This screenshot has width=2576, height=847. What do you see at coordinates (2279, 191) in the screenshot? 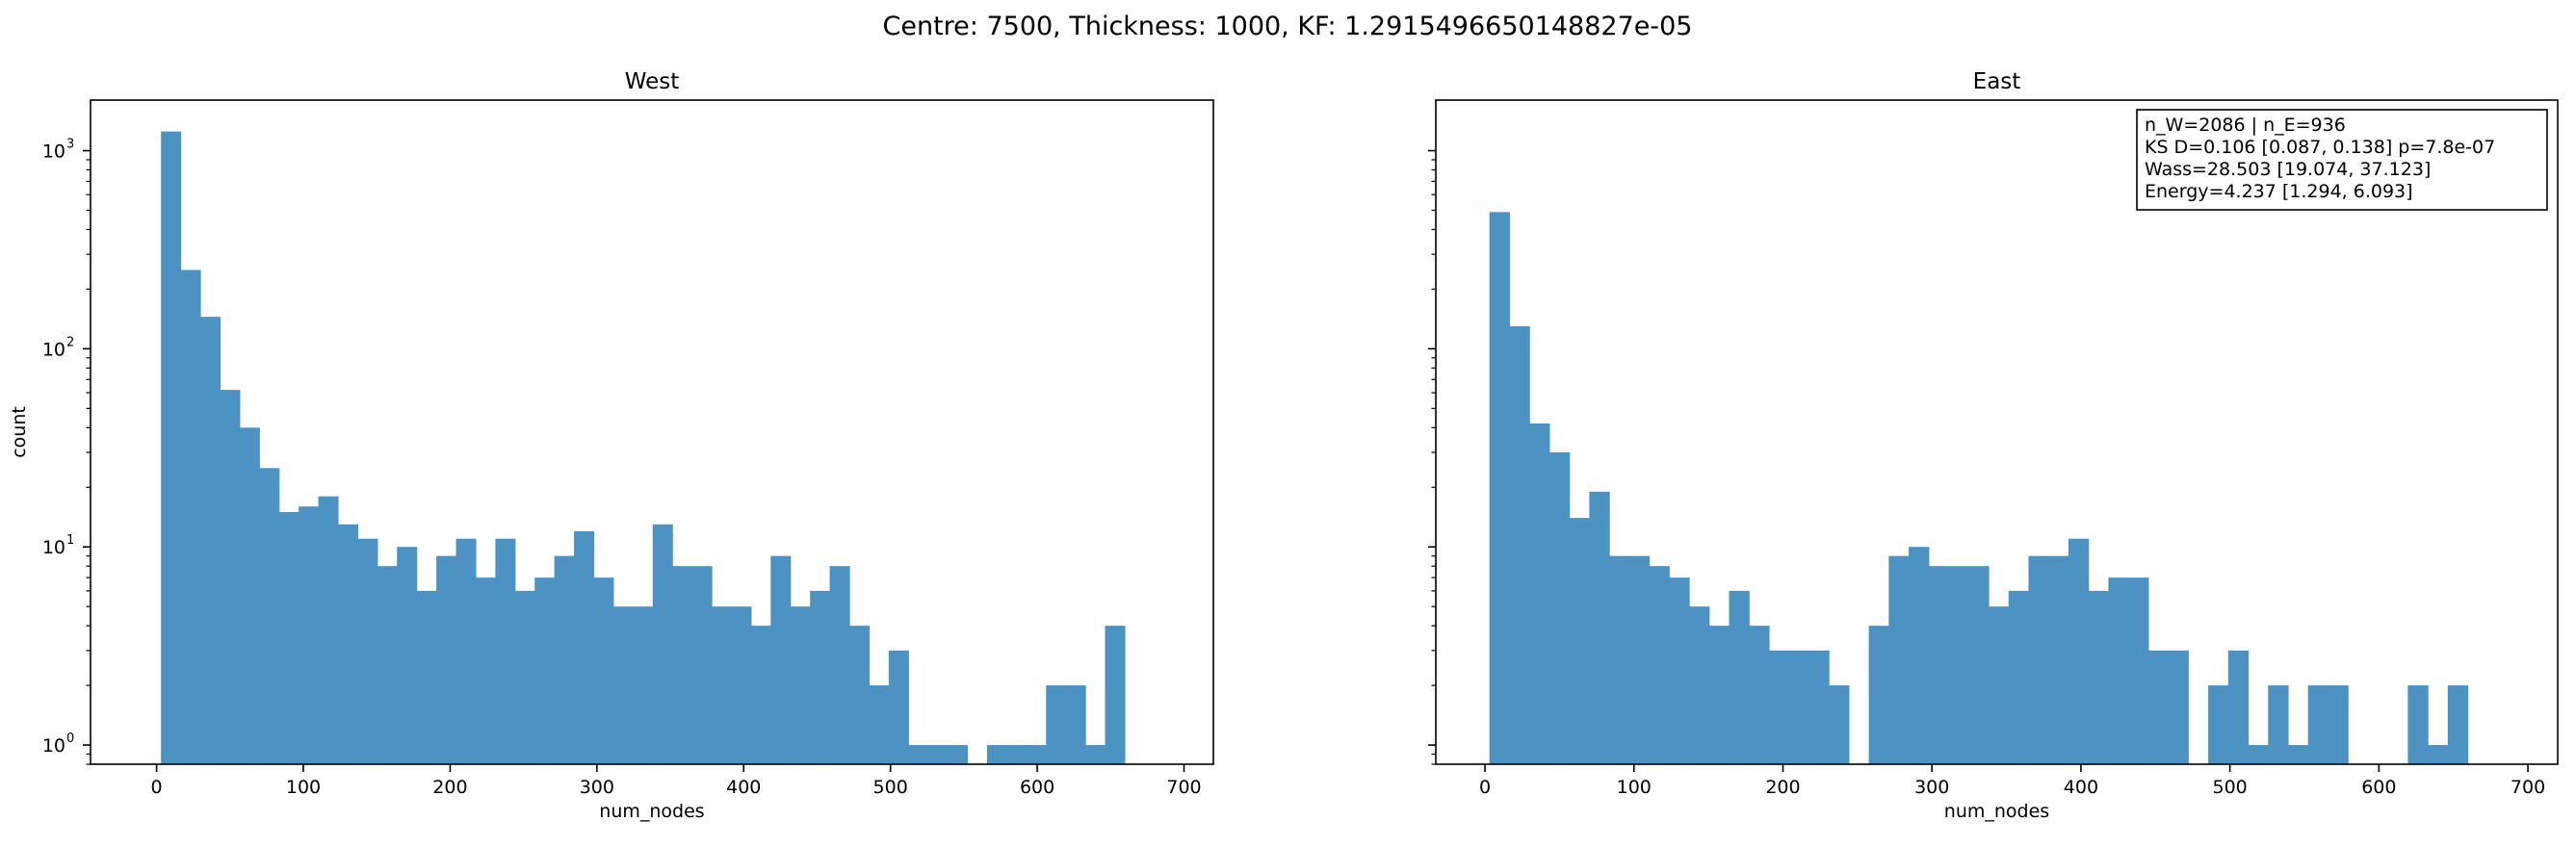
I see `stats-line-energy: Energy=4.237 [1.294, 6.093]` at bounding box center [2279, 191].